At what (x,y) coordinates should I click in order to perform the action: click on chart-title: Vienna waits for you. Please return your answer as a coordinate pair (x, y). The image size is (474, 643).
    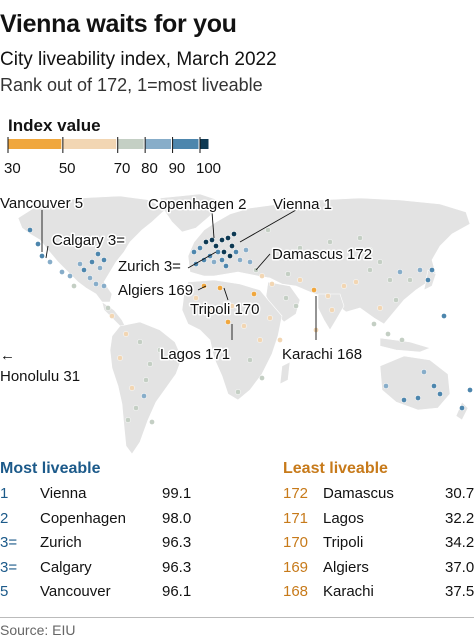
    Looking at the image, I should click on (118, 24).